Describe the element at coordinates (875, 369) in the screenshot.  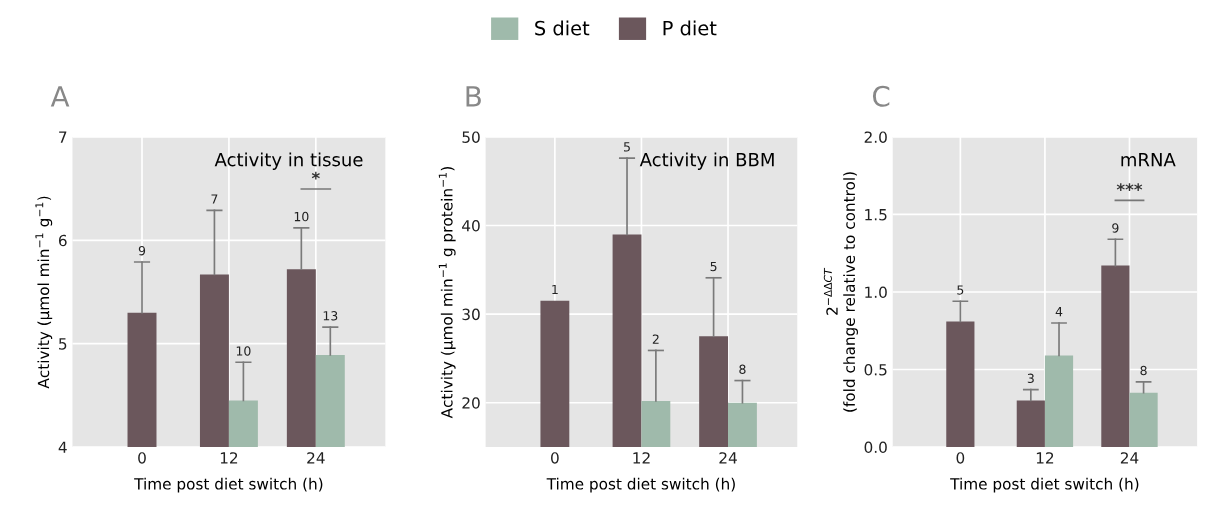
I see `y-tick-label: 0.5` at that location.